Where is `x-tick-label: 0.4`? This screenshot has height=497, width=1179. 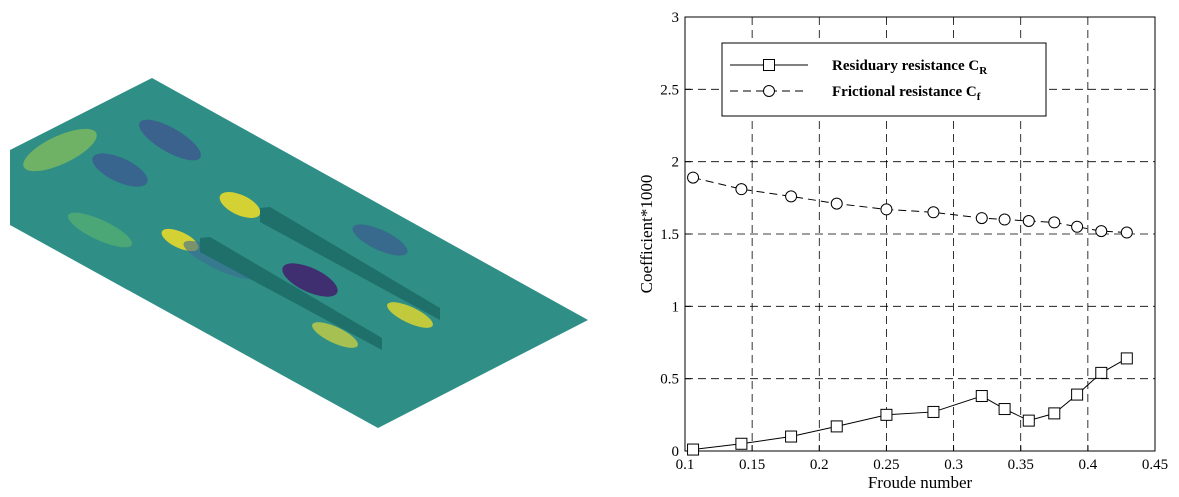
x-tick-label: 0.4 is located at coordinates (1087, 465).